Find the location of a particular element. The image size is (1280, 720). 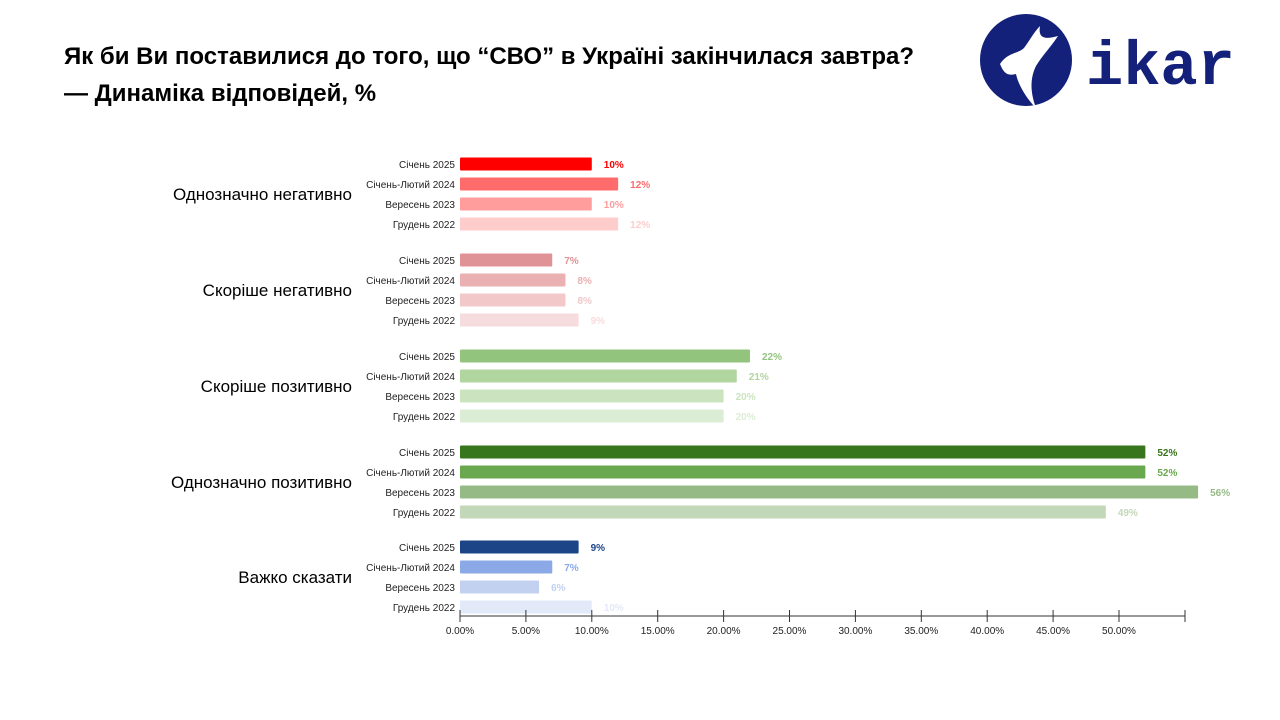

data-label: 49% is located at coordinates (1128, 513).